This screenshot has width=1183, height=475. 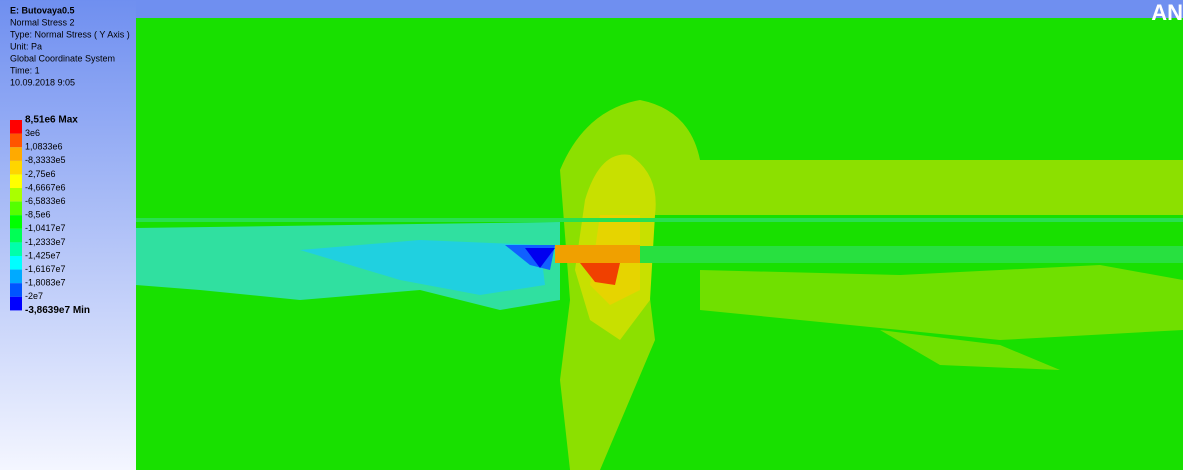 What do you see at coordinates (43, 255) in the screenshot?
I see `legend-label: -1,425e7` at bounding box center [43, 255].